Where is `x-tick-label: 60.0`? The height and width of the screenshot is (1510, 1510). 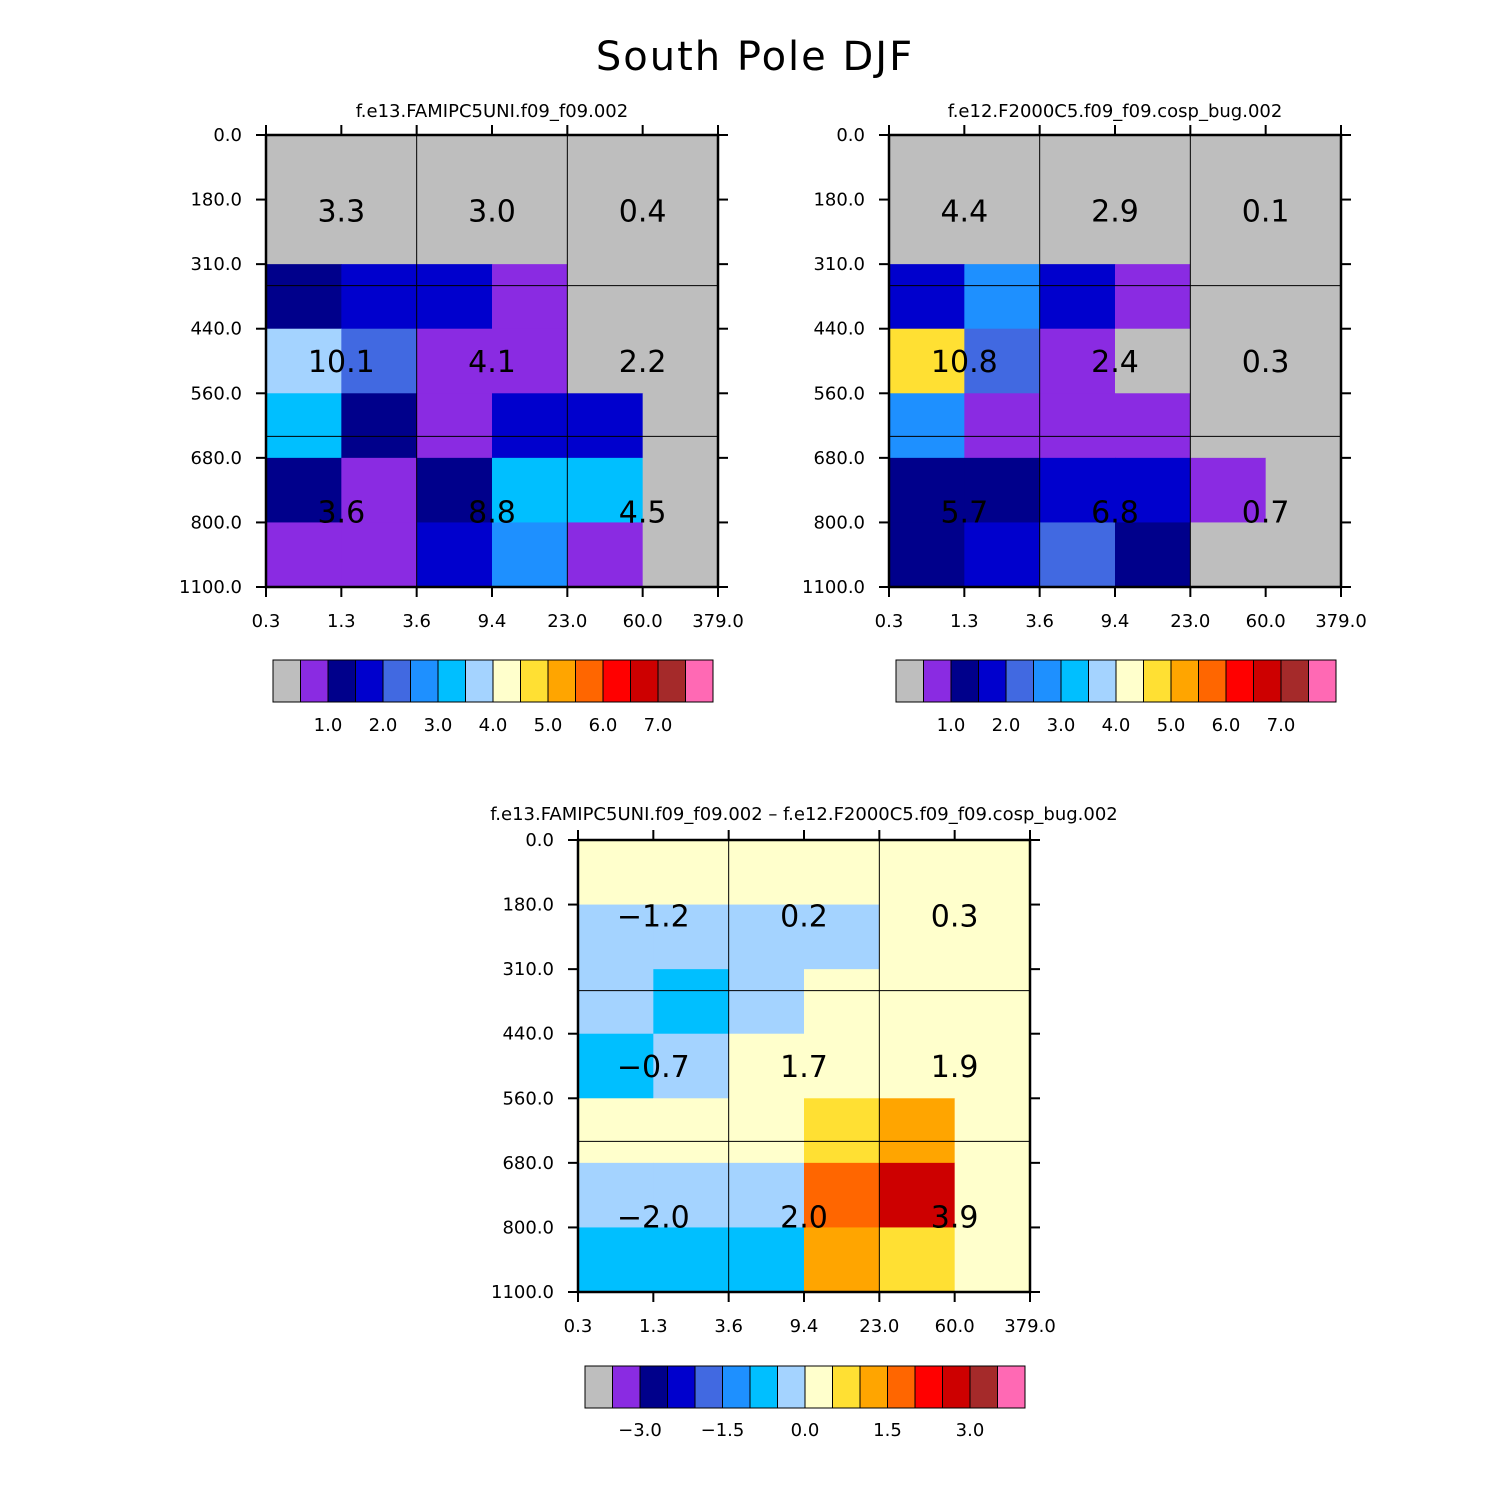
x-tick-label: 60.0 is located at coordinates (643, 621).